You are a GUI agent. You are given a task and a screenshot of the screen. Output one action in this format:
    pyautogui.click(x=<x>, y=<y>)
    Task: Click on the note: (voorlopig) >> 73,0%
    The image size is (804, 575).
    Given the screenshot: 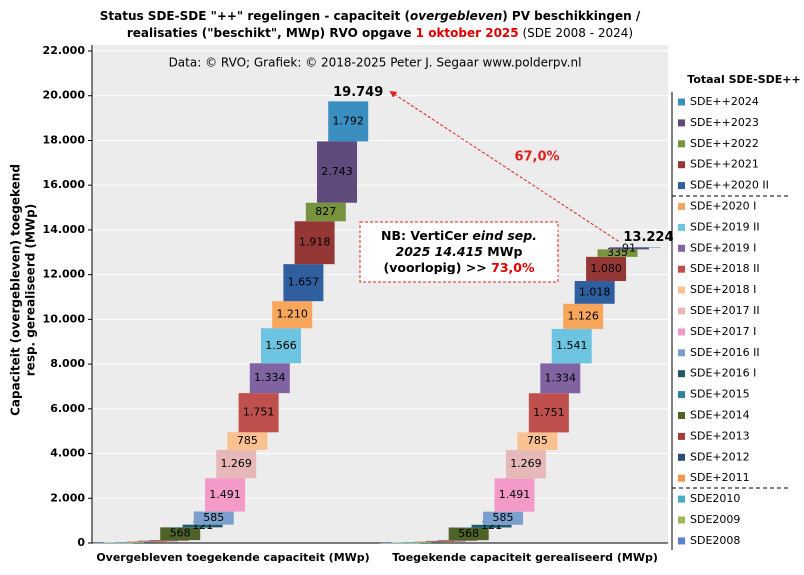 What is the action you would take?
    pyautogui.click(x=459, y=267)
    